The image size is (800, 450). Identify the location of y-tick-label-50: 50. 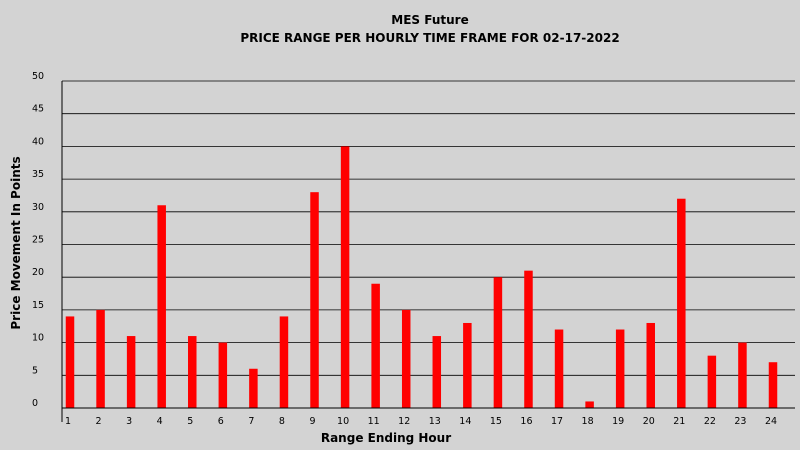
(38, 76).